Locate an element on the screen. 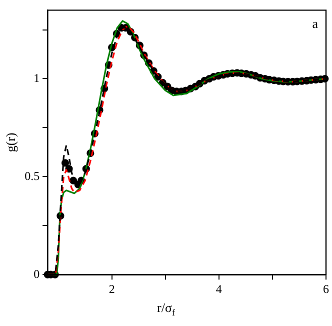 This screenshot has height=326, width=332. annotation: a is located at coordinates (315, 24).